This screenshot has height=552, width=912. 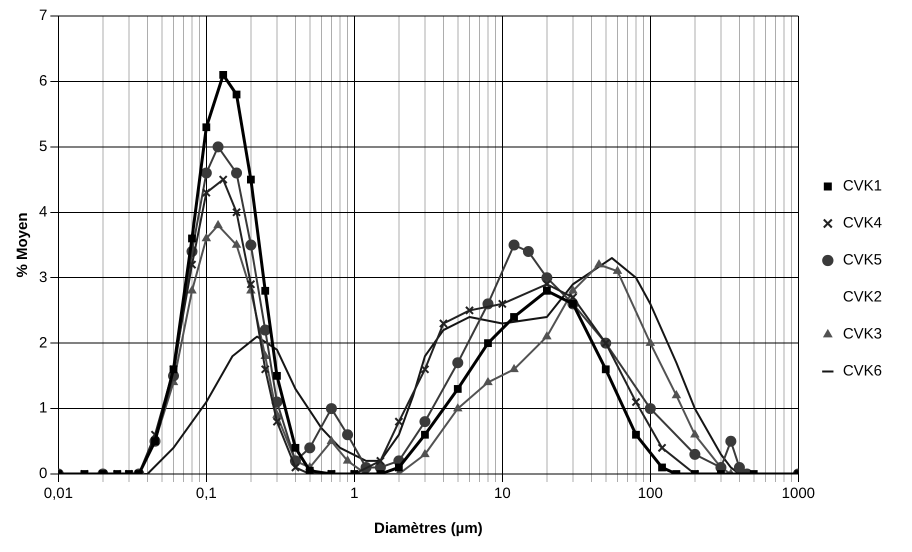 What do you see at coordinates (354, 493) in the screenshot?
I see `x-tick-label: 1` at bounding box center [354, 493].